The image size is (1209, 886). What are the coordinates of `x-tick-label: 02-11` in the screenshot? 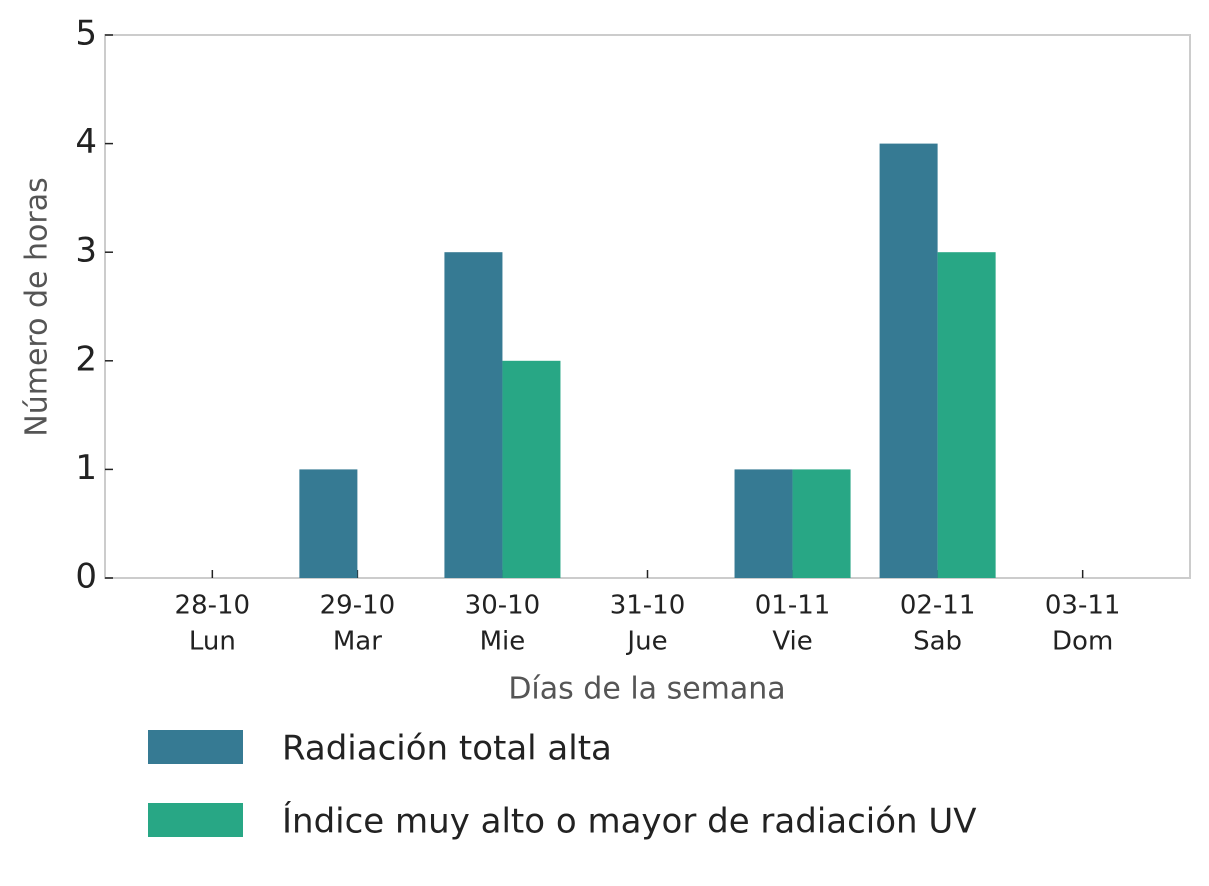 It's located at (938, 606).